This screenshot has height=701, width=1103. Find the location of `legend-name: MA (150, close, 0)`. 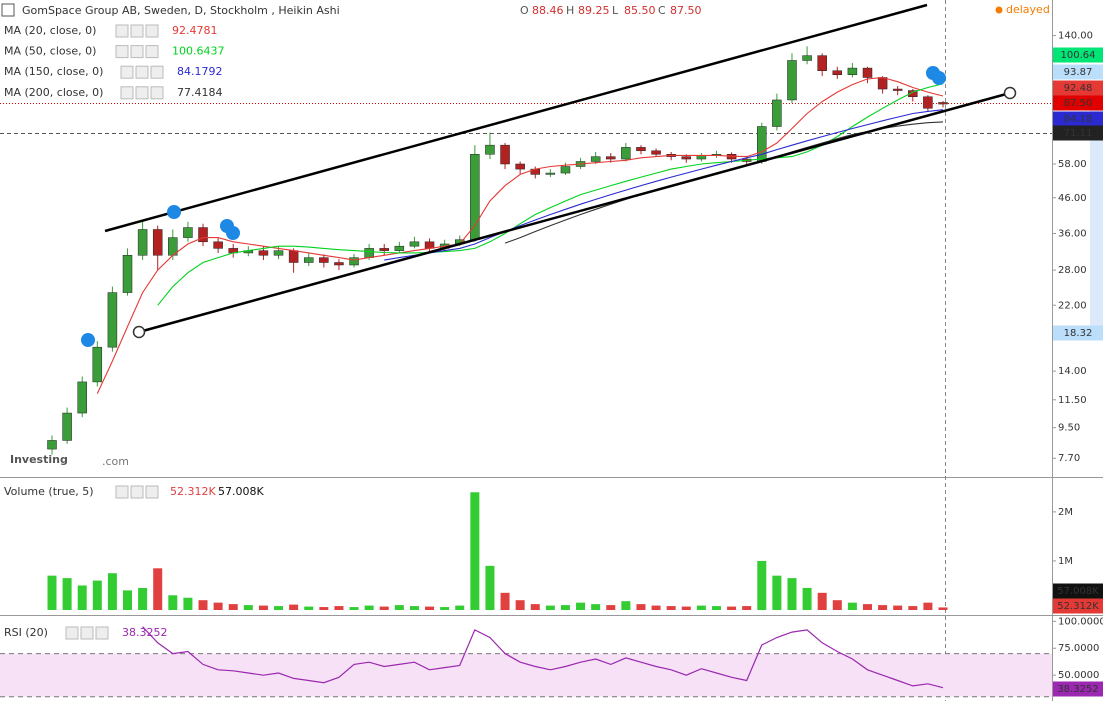

legend-name: MA (150, close, 0) is located at coordinates (53, 71).